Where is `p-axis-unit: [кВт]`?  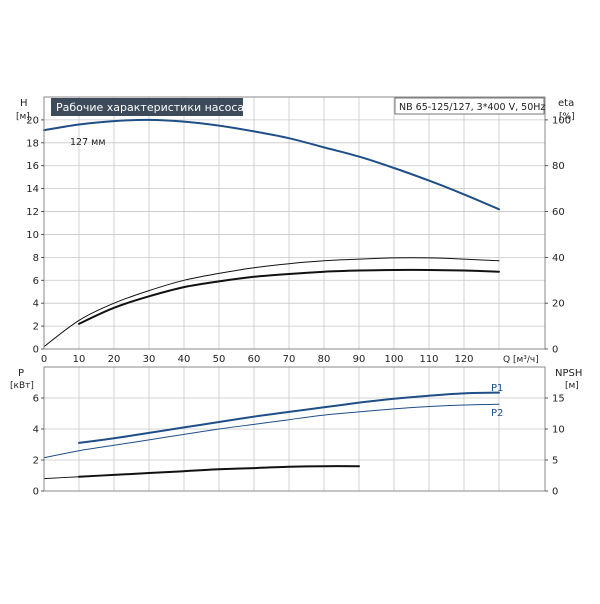 p-axis-unit: [кВт] is located at coordinates (22, 386).